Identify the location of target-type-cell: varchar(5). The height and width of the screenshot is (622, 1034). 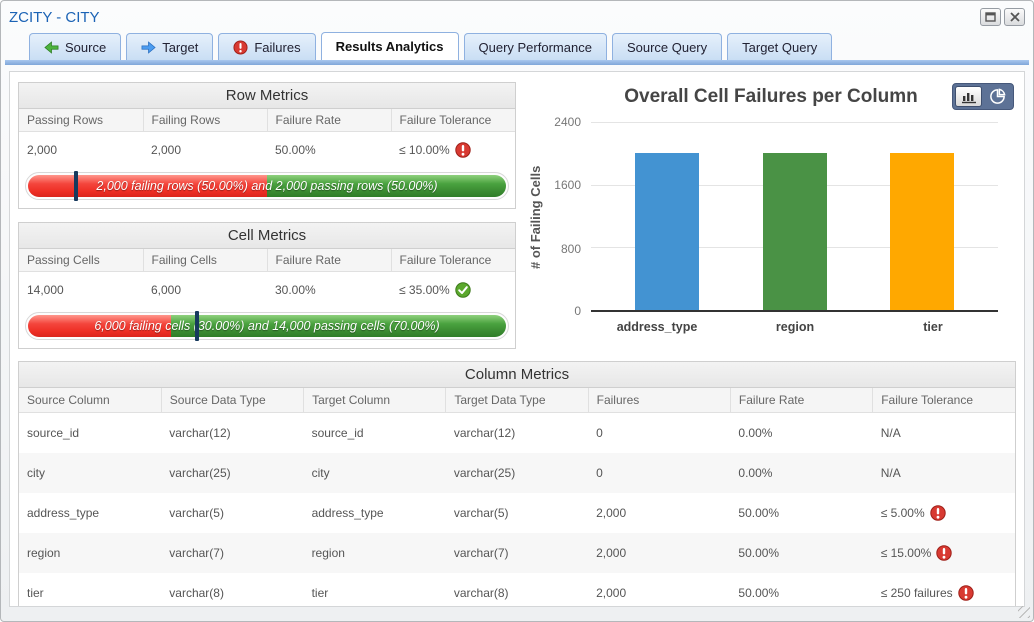
(481, 512).